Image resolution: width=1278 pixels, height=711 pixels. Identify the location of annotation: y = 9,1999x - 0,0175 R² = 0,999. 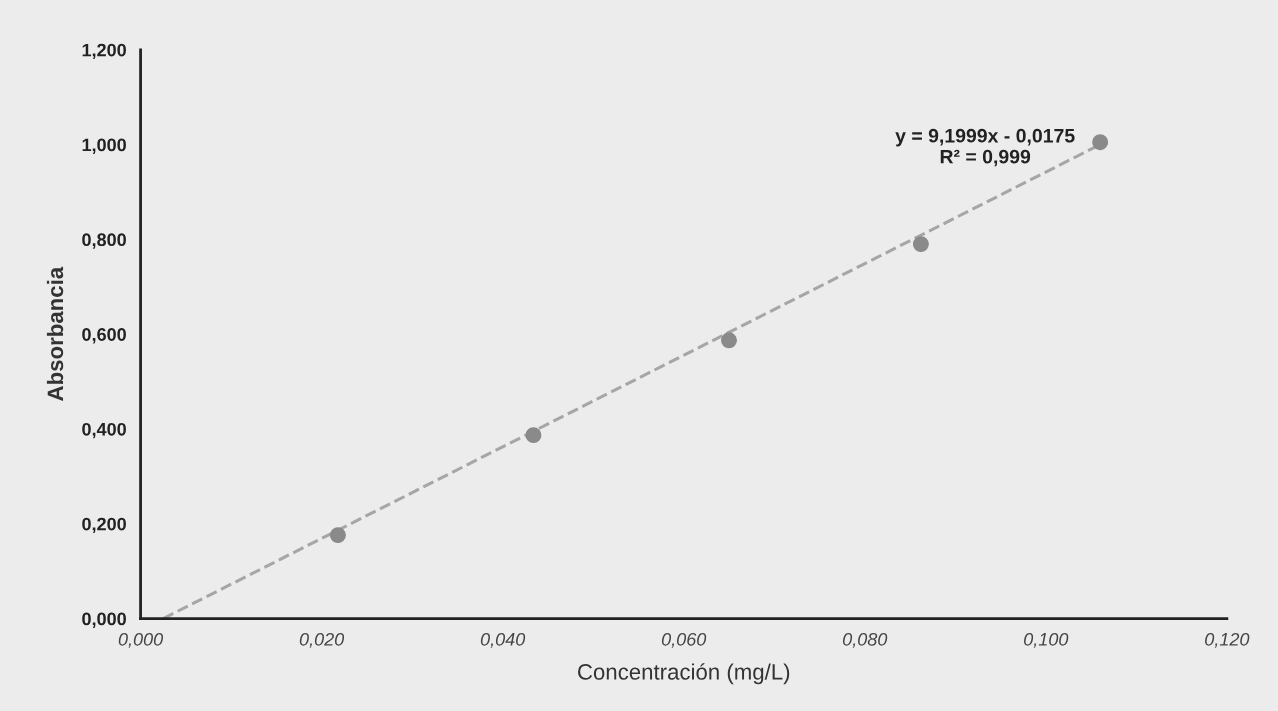
(985, 147).